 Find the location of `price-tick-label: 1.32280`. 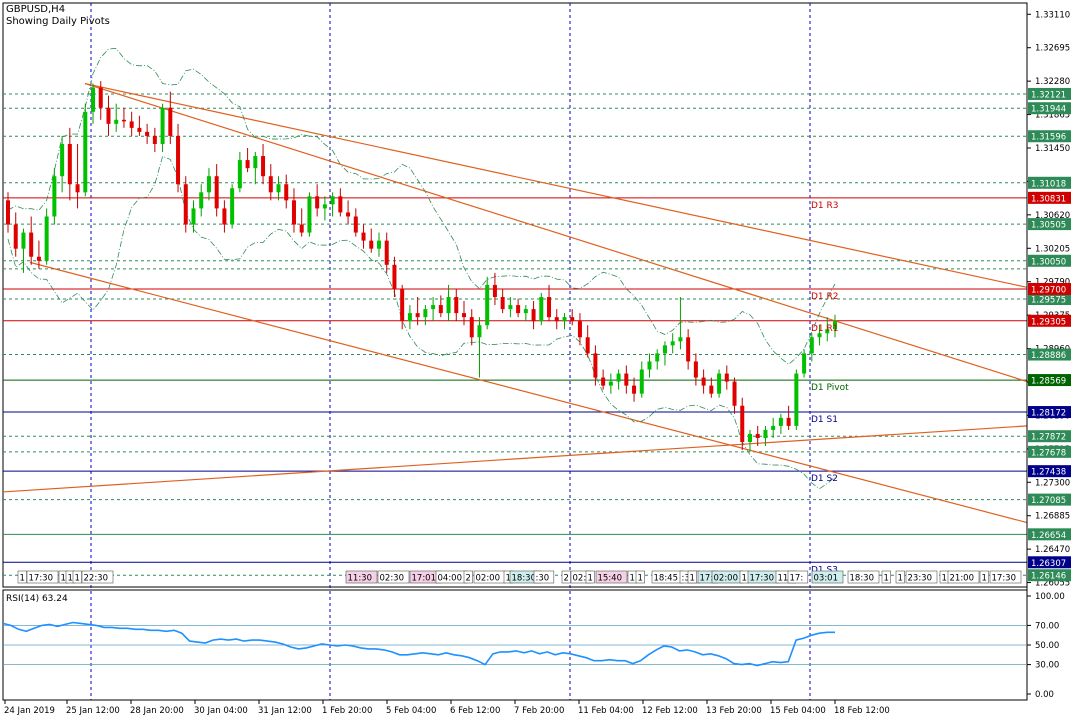

price-tick-label: 1.32280 is located at coordinates (1052, 82).